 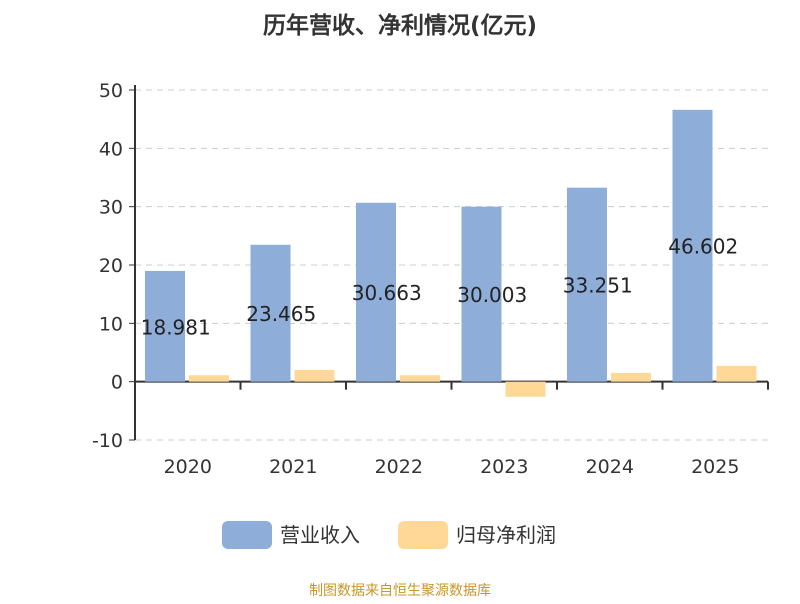 I want to click on data-label: 46.602, so click(x=703, y=247).